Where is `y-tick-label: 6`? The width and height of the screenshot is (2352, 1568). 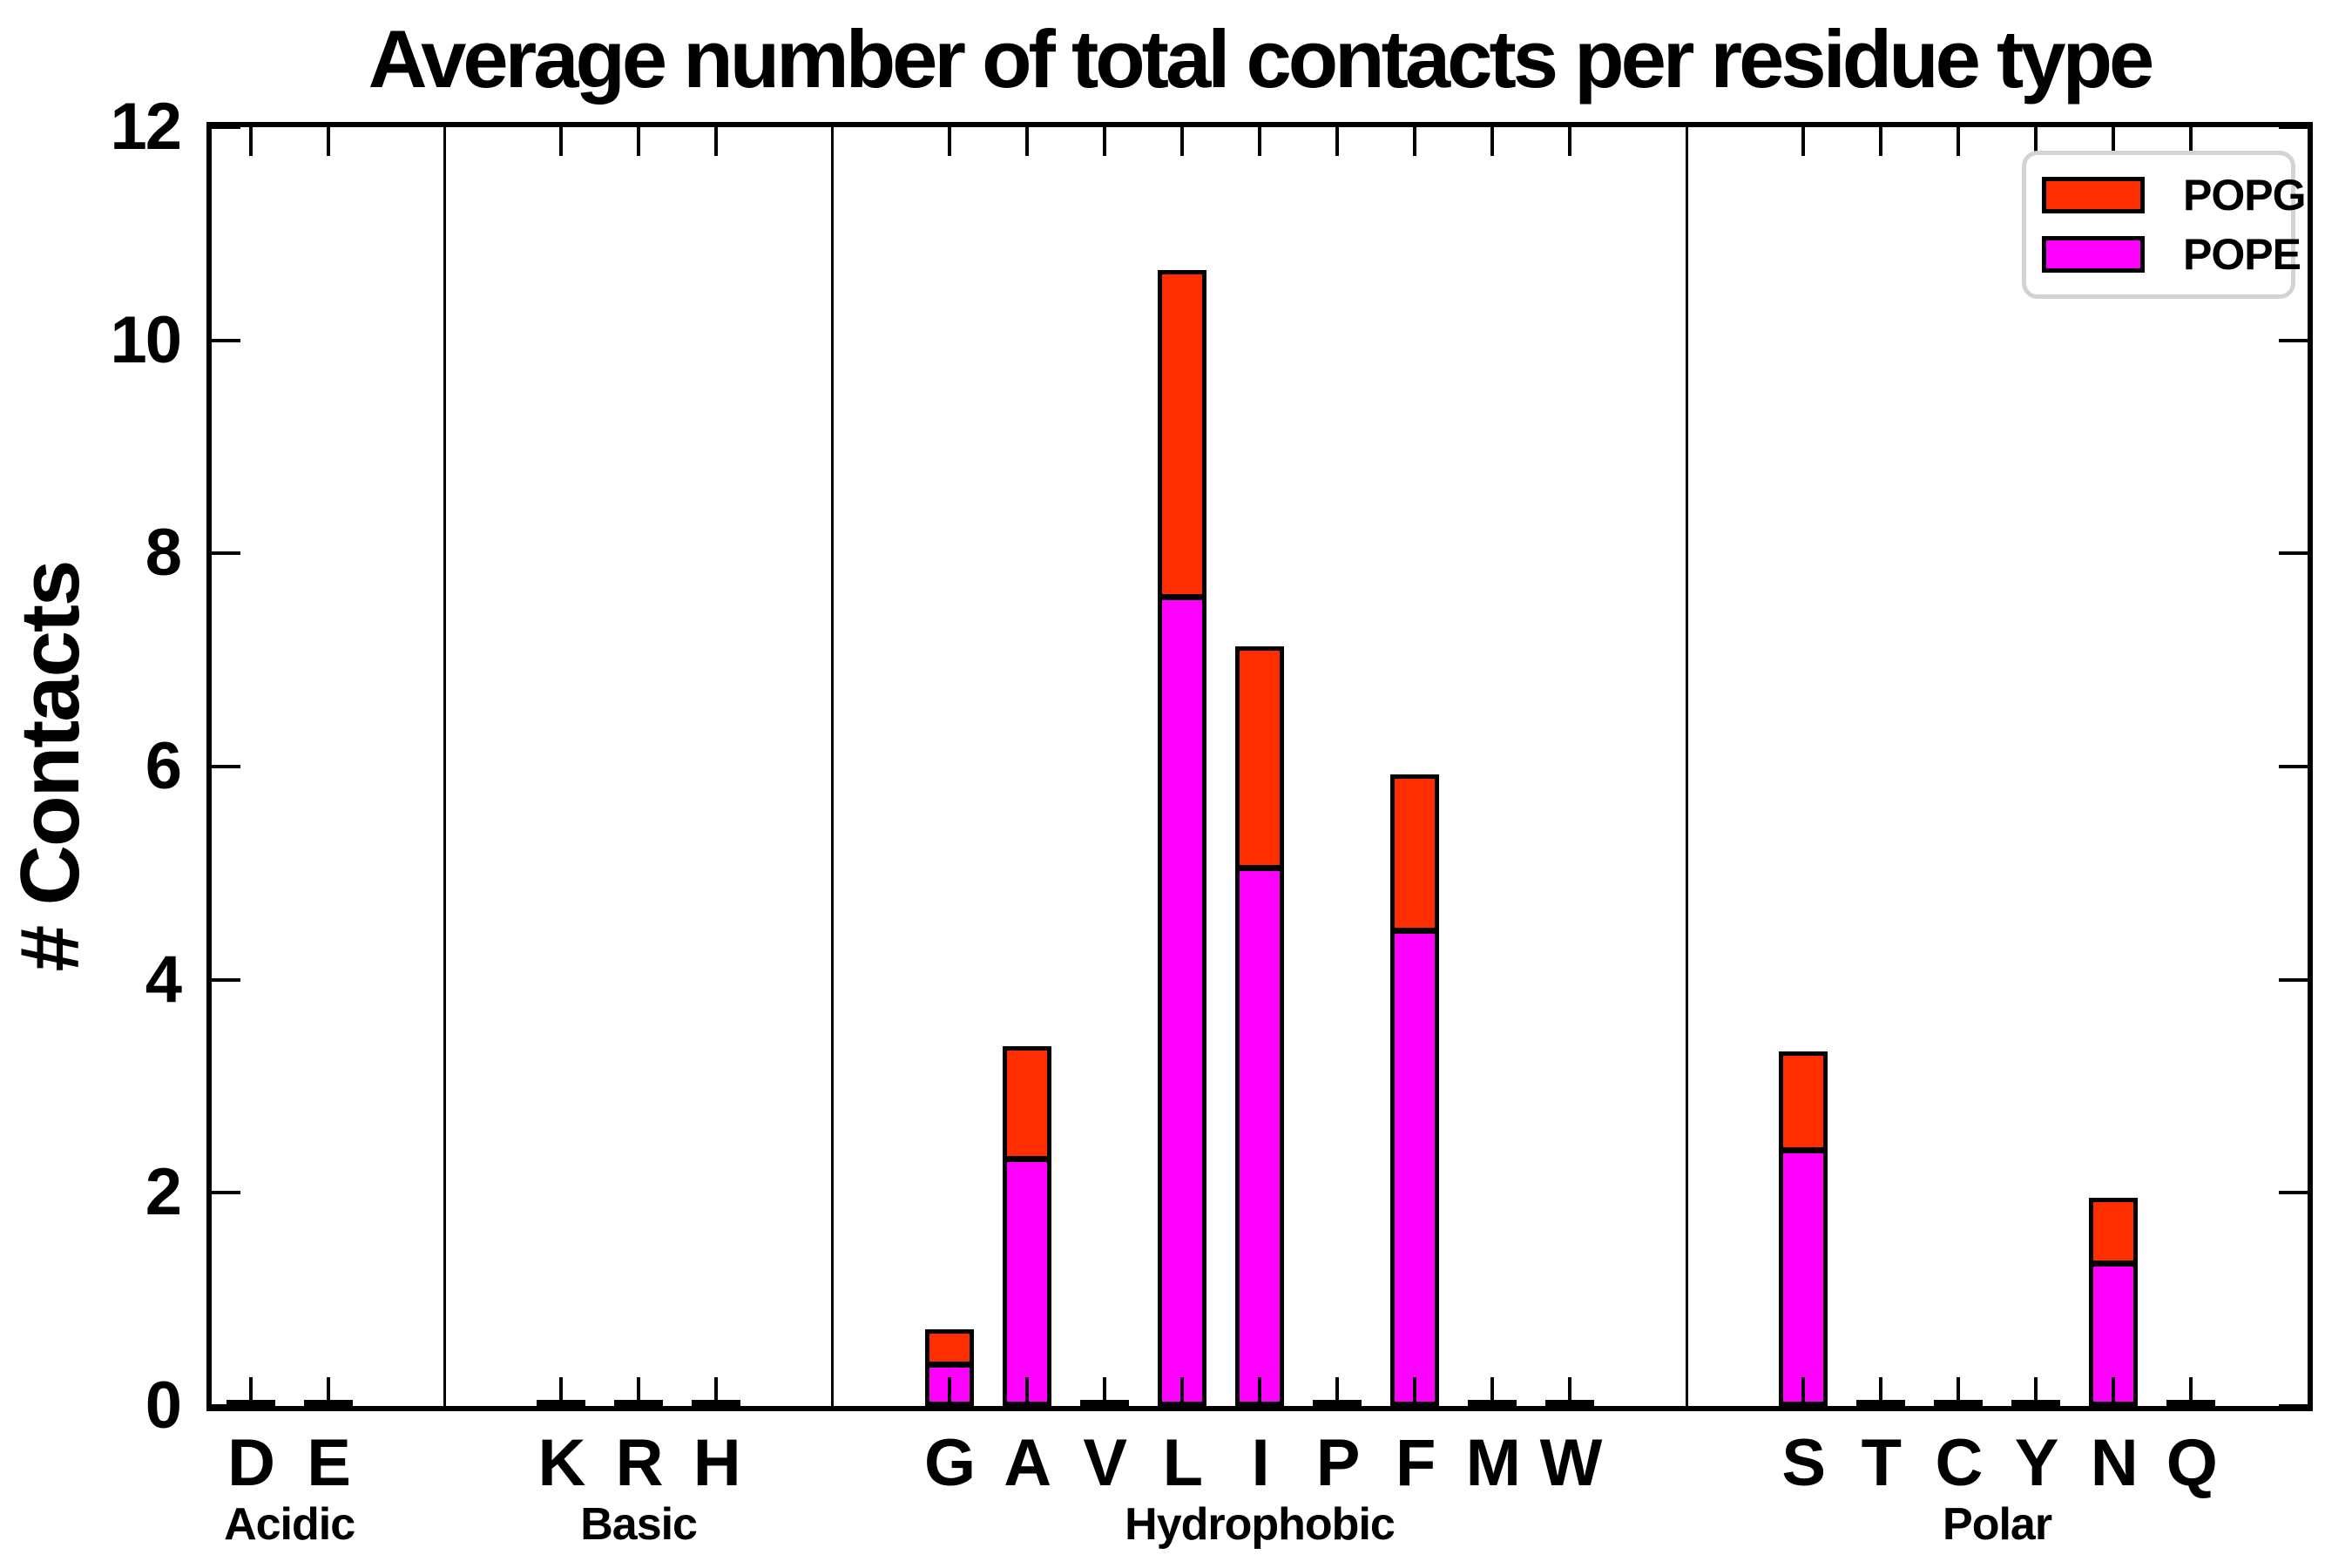
y-tick-label: 6 is located at coordinates (163, 766).